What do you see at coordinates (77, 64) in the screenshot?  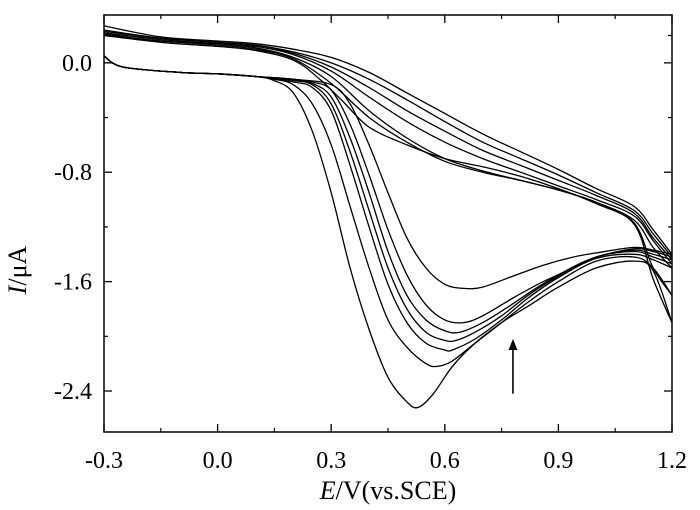 I see `y-tick-label: 0.0` at bounding box center [77, 64].